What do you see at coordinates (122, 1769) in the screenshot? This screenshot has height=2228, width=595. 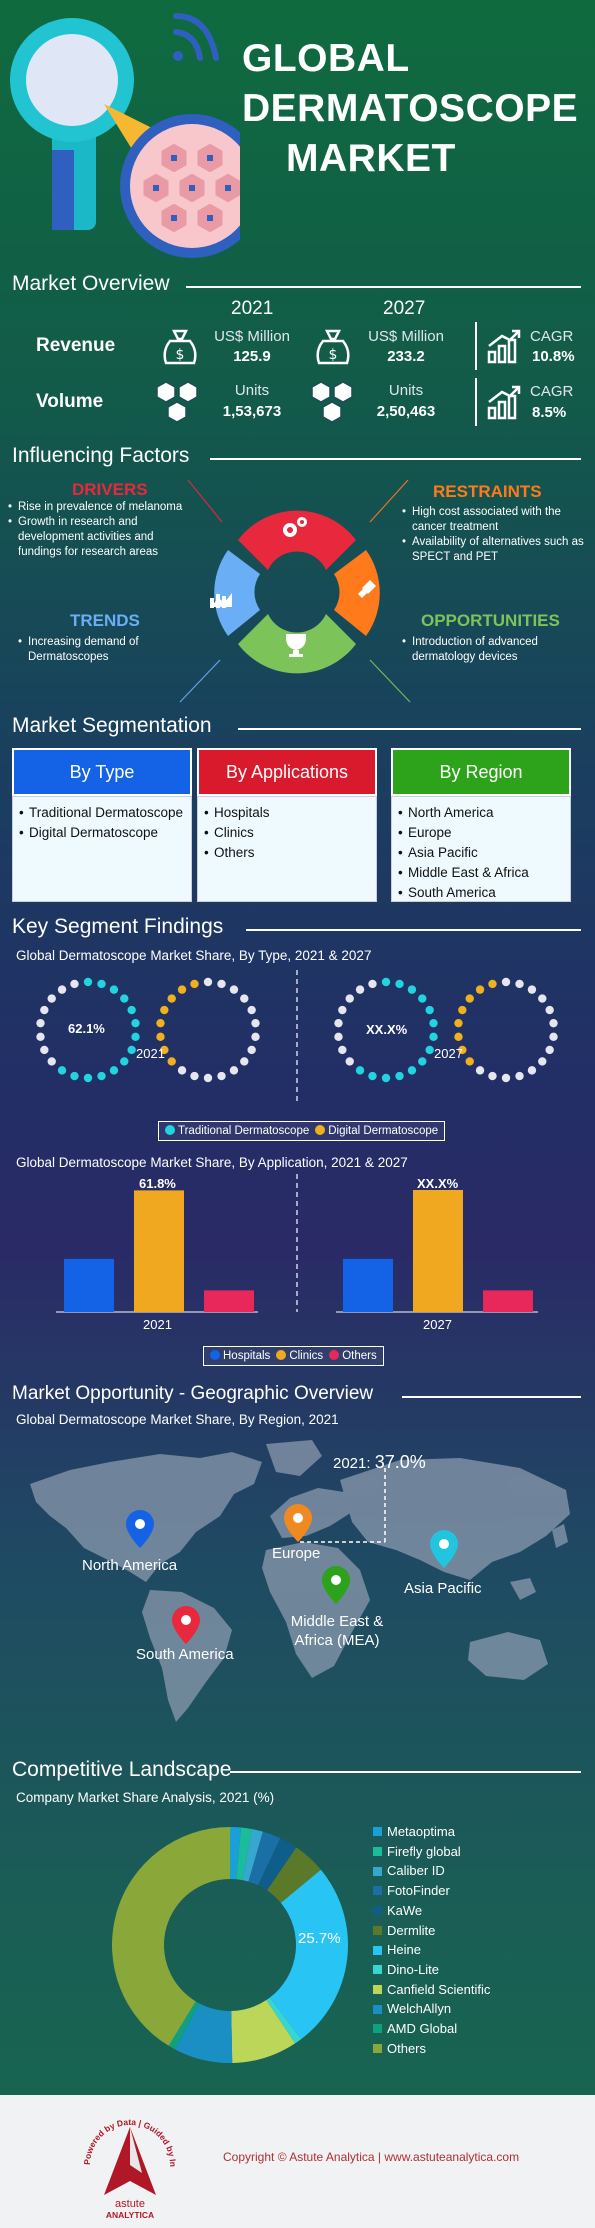 I see `competitive-title: Competitive Landscape` at bounding box center [122, 1769].